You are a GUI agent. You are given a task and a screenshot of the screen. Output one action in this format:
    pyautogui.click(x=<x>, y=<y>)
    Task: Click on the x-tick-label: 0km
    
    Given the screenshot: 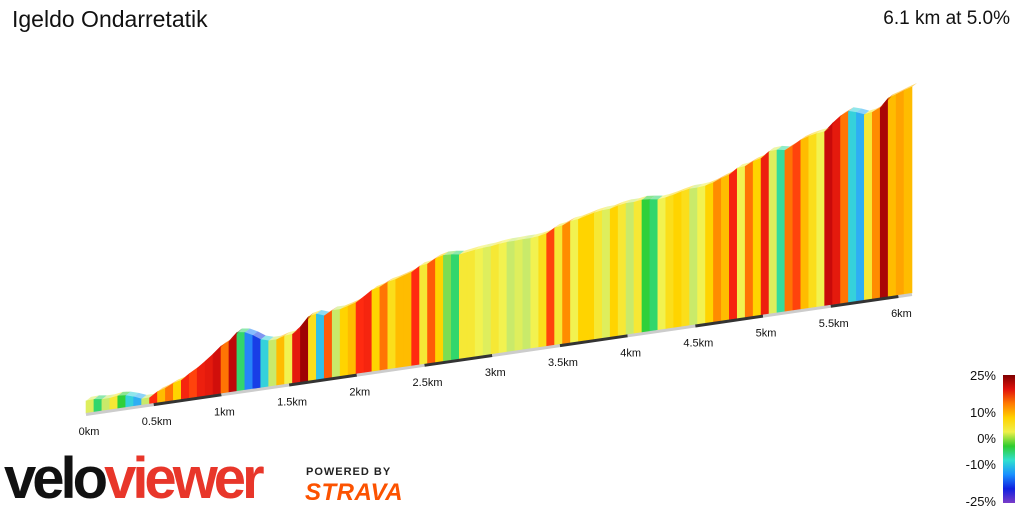 What is the action you would take?
    pyautogui.click(x=89, y=432)
    